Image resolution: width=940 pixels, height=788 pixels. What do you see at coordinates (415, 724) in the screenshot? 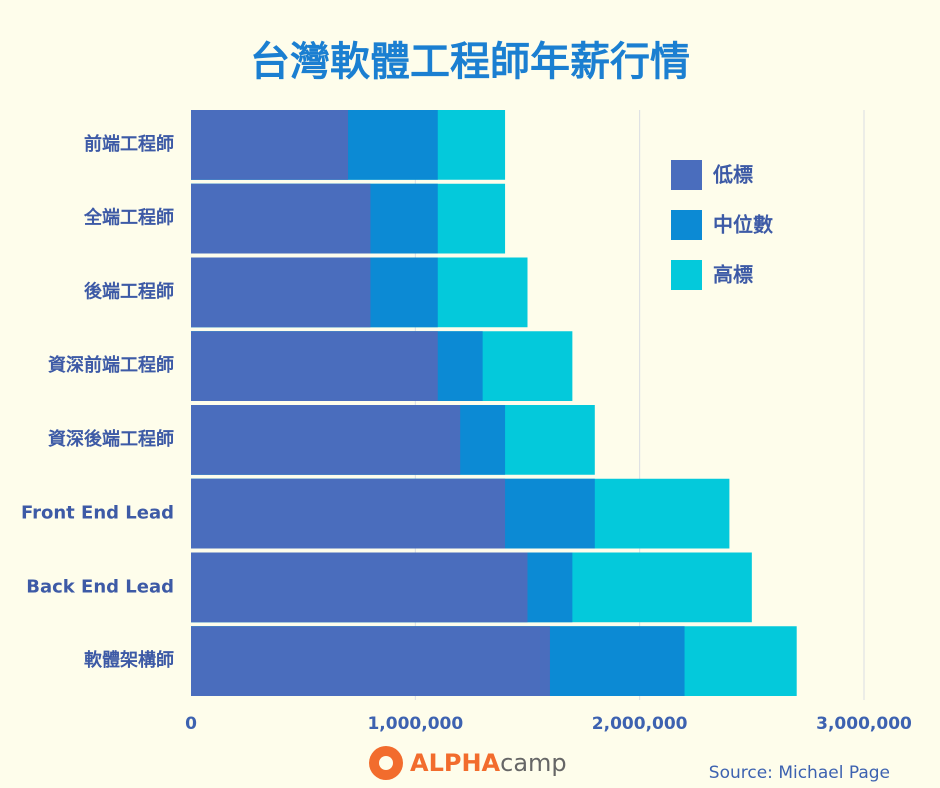
I see `x-tick-label: 1,000,000` at bounding box center [415, 724].